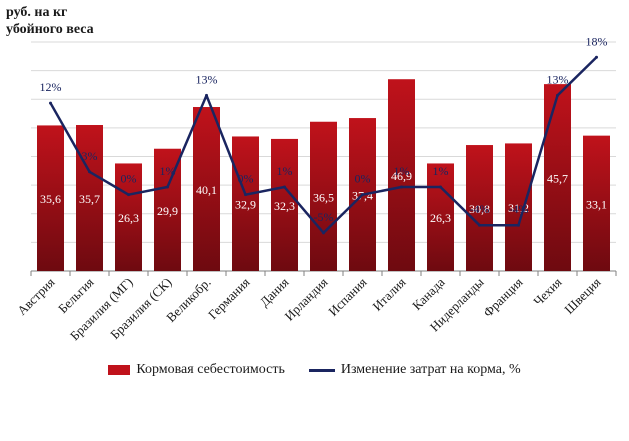 The width and height of the screenshot is (629, 441). Describe the element at coordinates (229, 299) in the screenshot. I see `category-label: Германия` at that location.